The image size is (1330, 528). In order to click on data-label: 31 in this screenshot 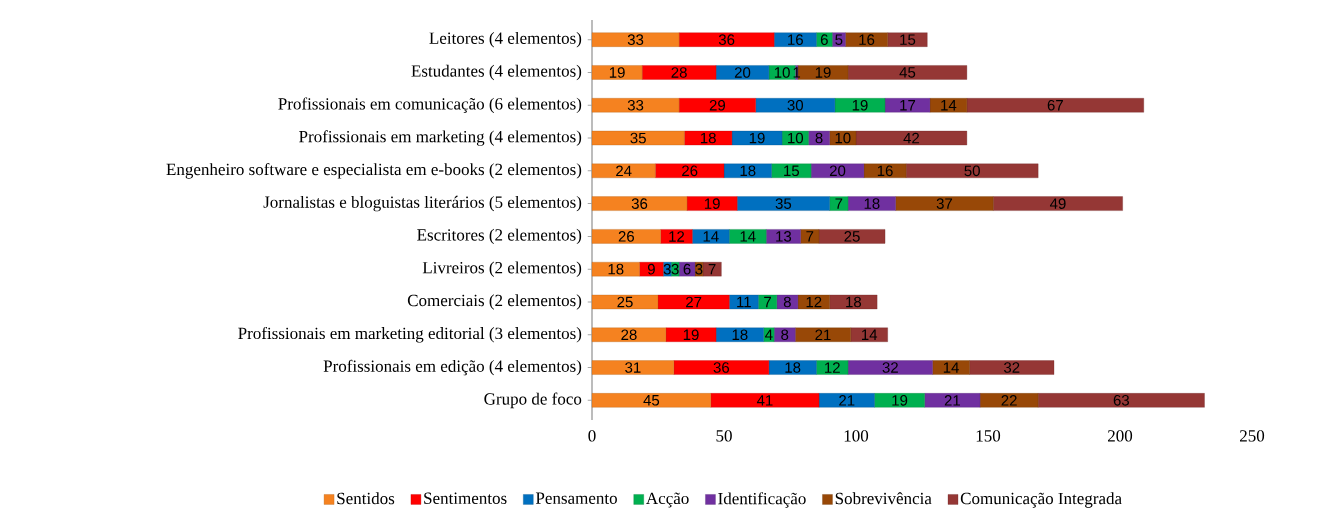, I will do `click(633, 367)`.